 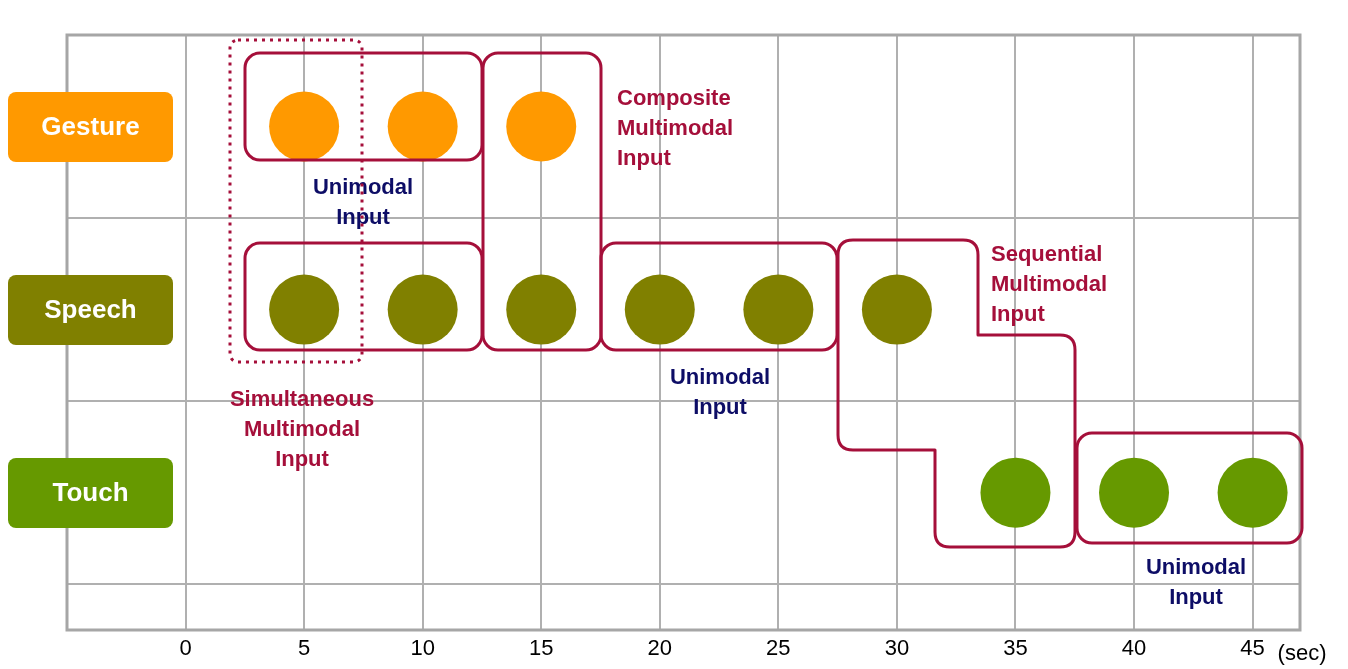 I want to click on x-tick-label: 40, so click(x=1134, y=648).